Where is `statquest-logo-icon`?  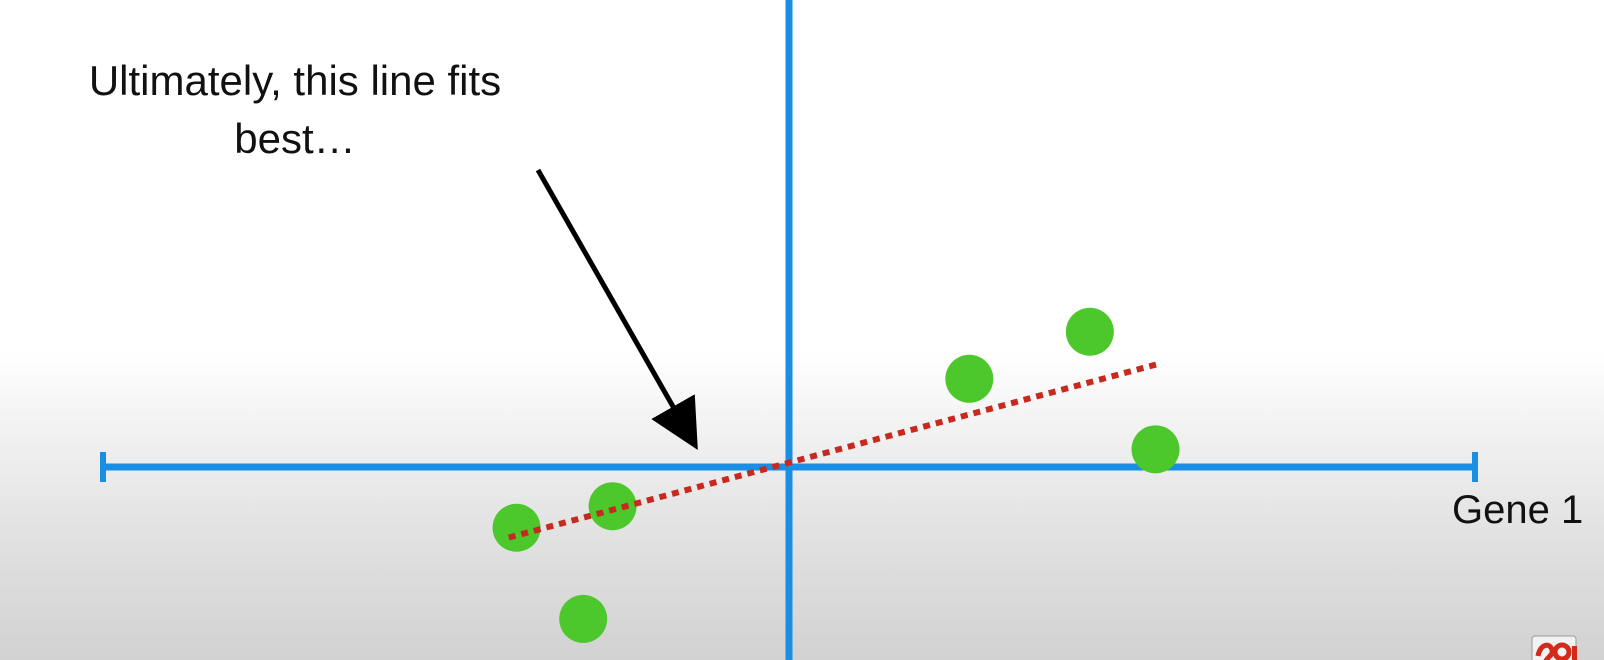 statquest-logo-icon is located at coordinates (1556, 643).